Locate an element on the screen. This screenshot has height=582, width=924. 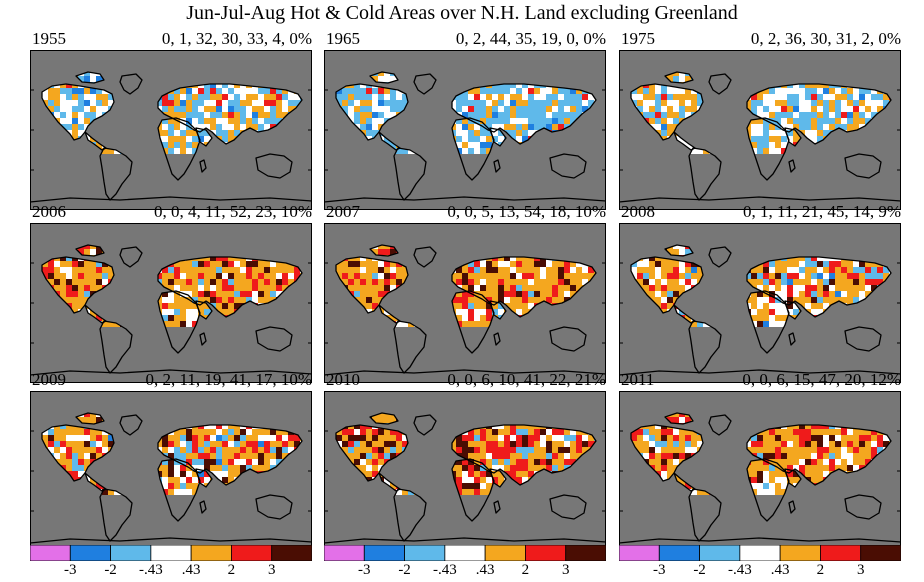
panel-year-label: 2009 is located at coordinates (49, 379).